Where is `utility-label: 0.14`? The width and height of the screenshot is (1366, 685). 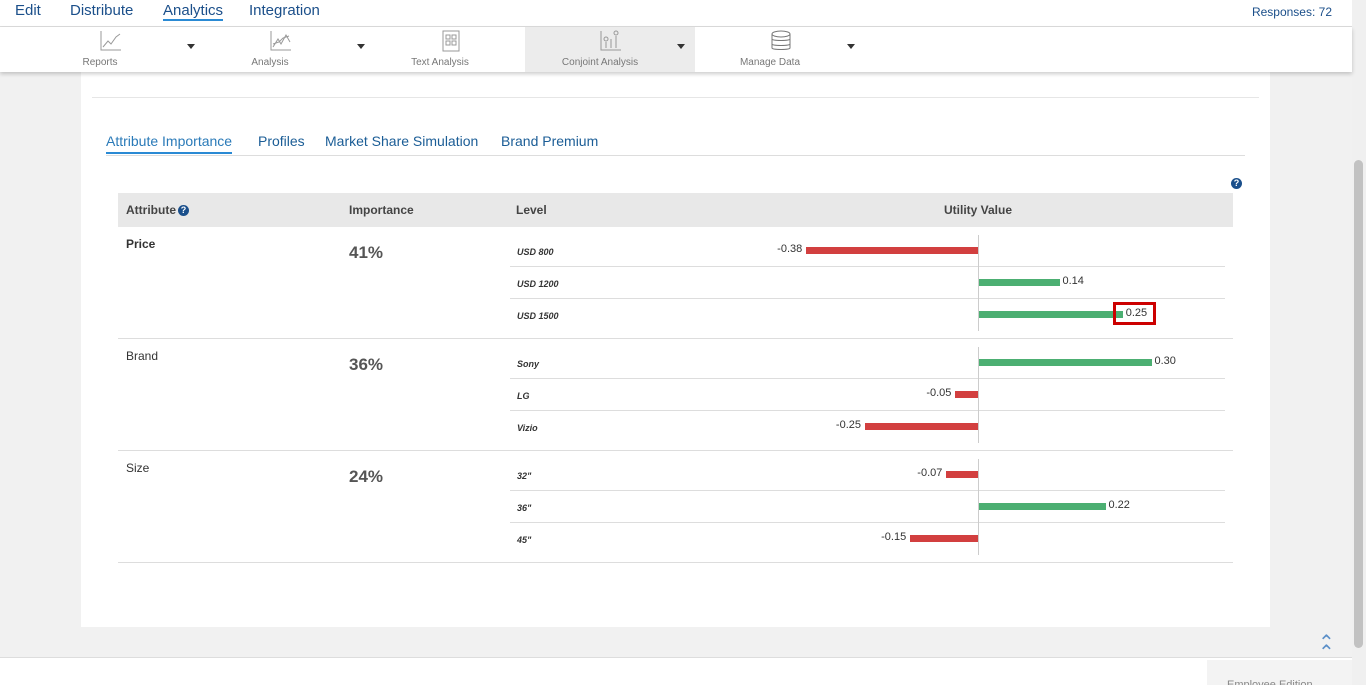 utility-label: 0.14 is located at coordinates (1073, 281).